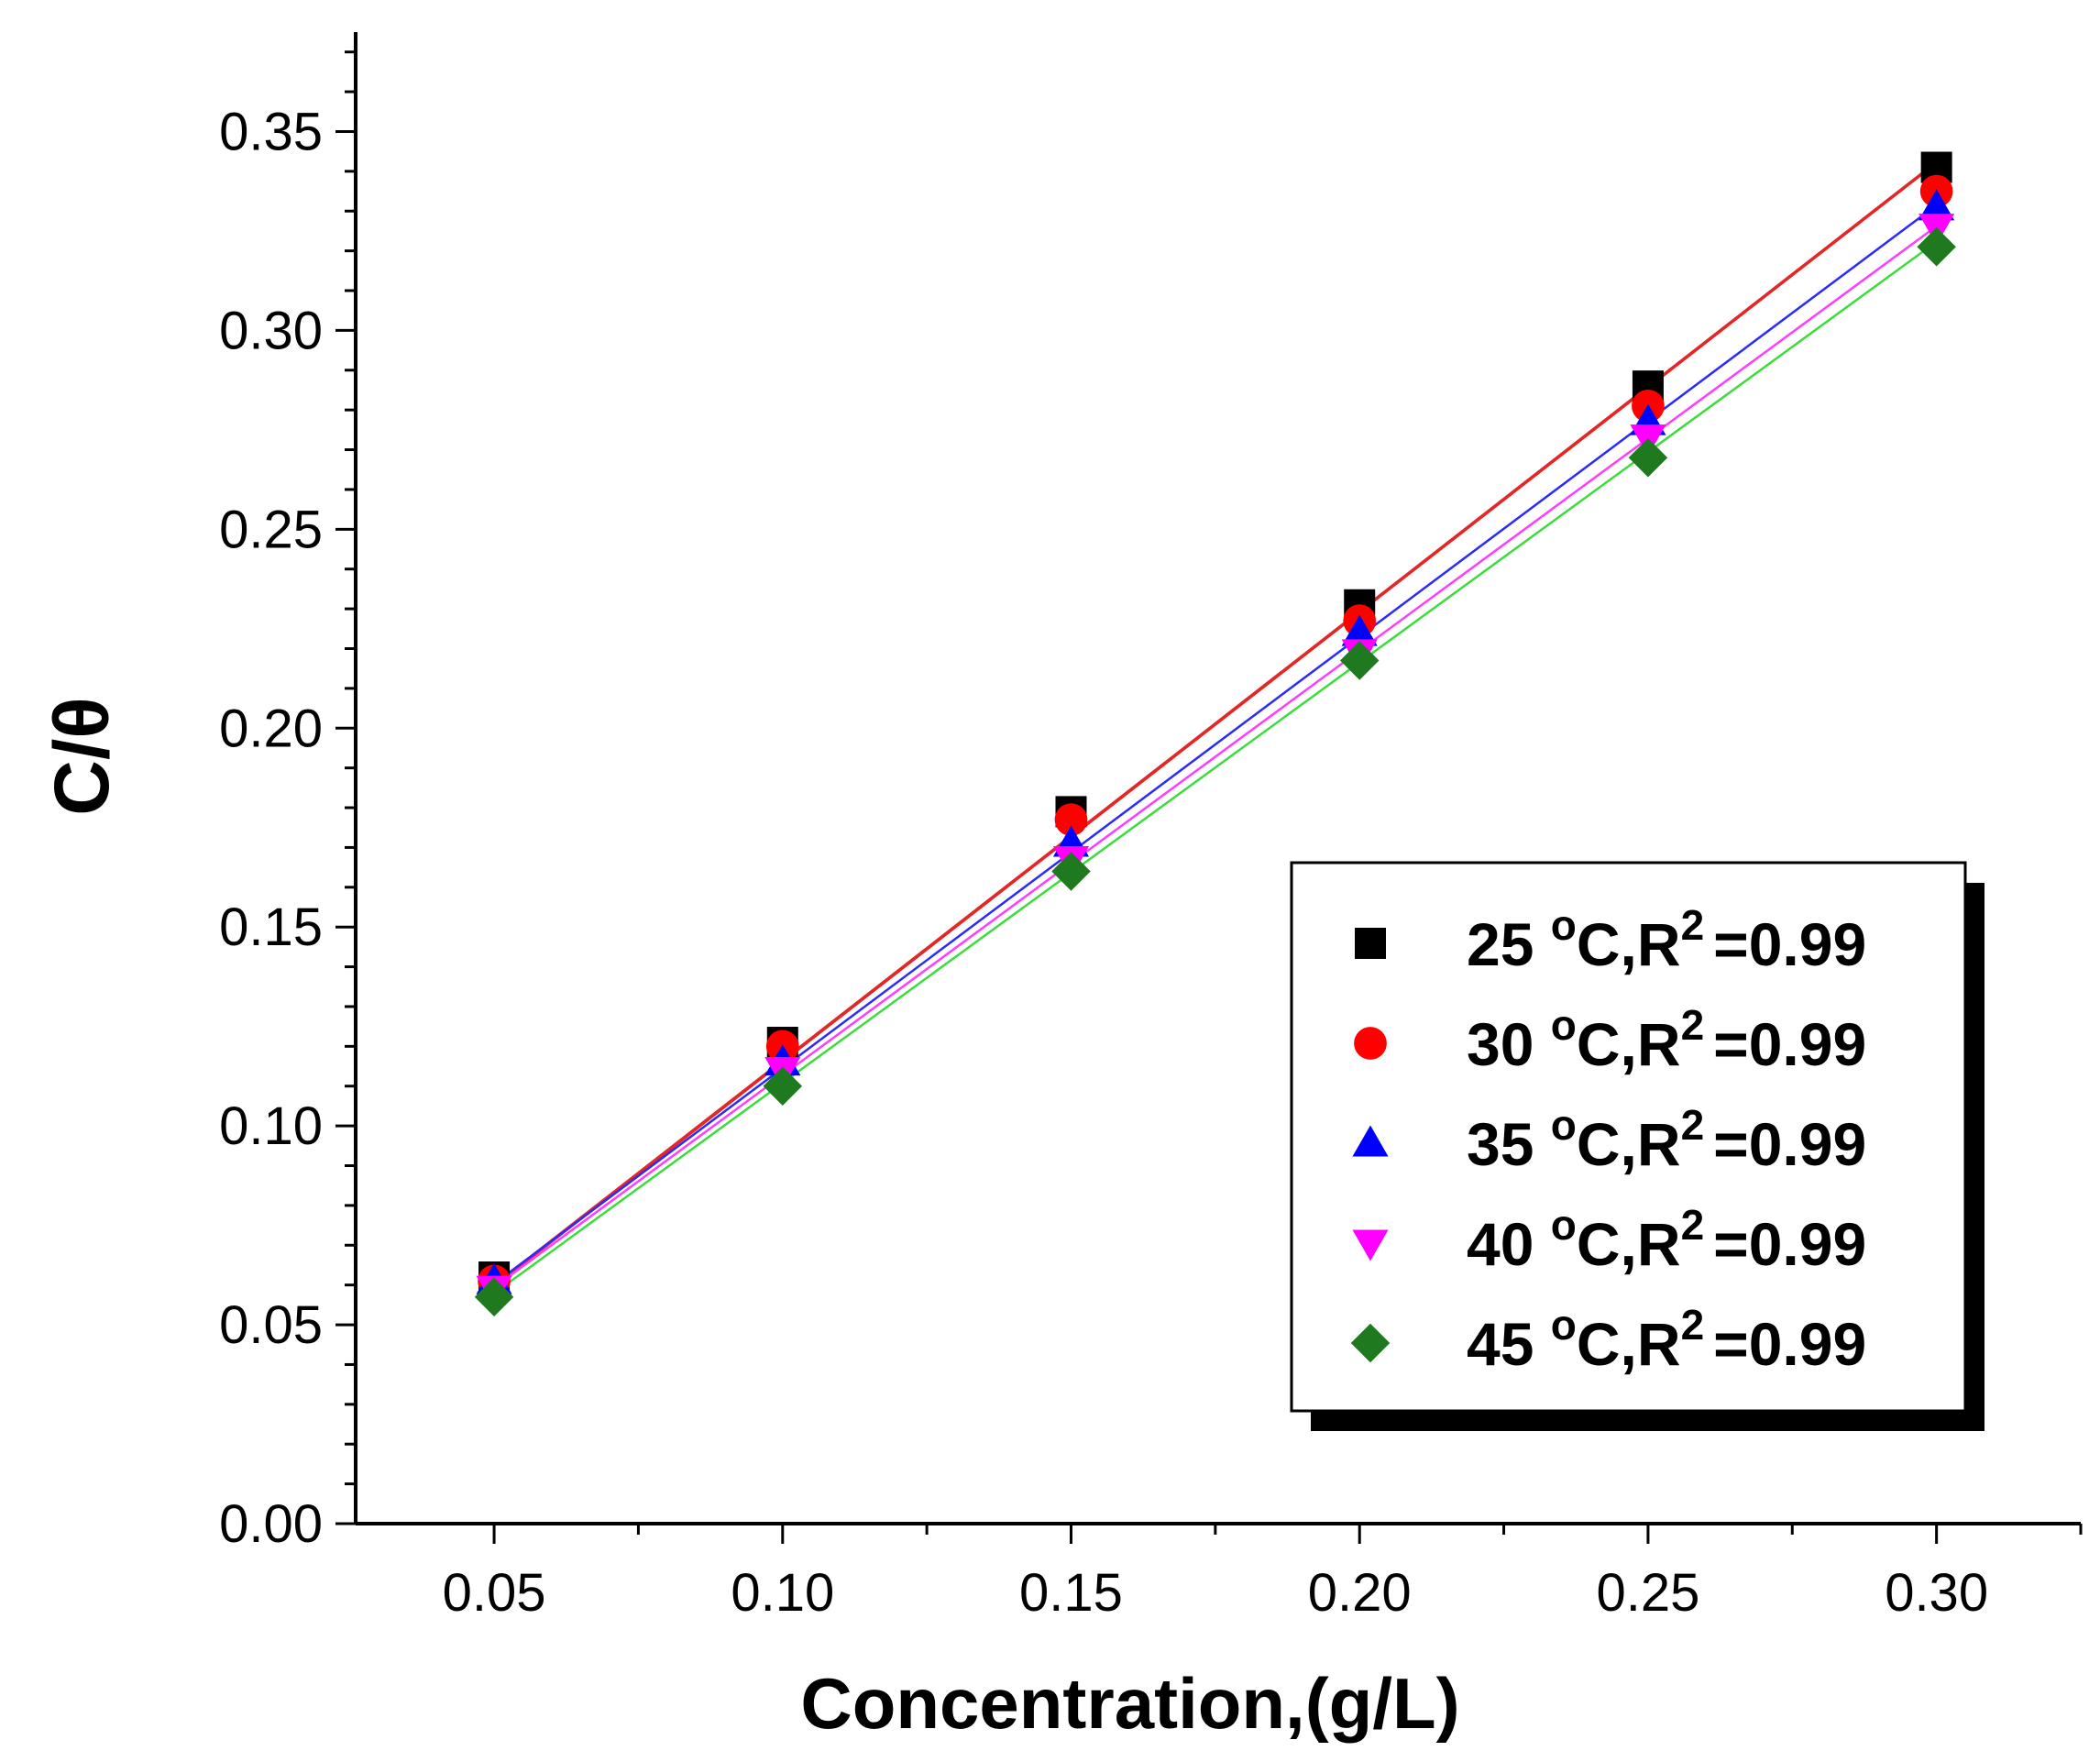 The image size is (2100, 1751). Describe the element at coordinates (1500, 944) in the screenshot. I see `legend-temp: 25` at that location.